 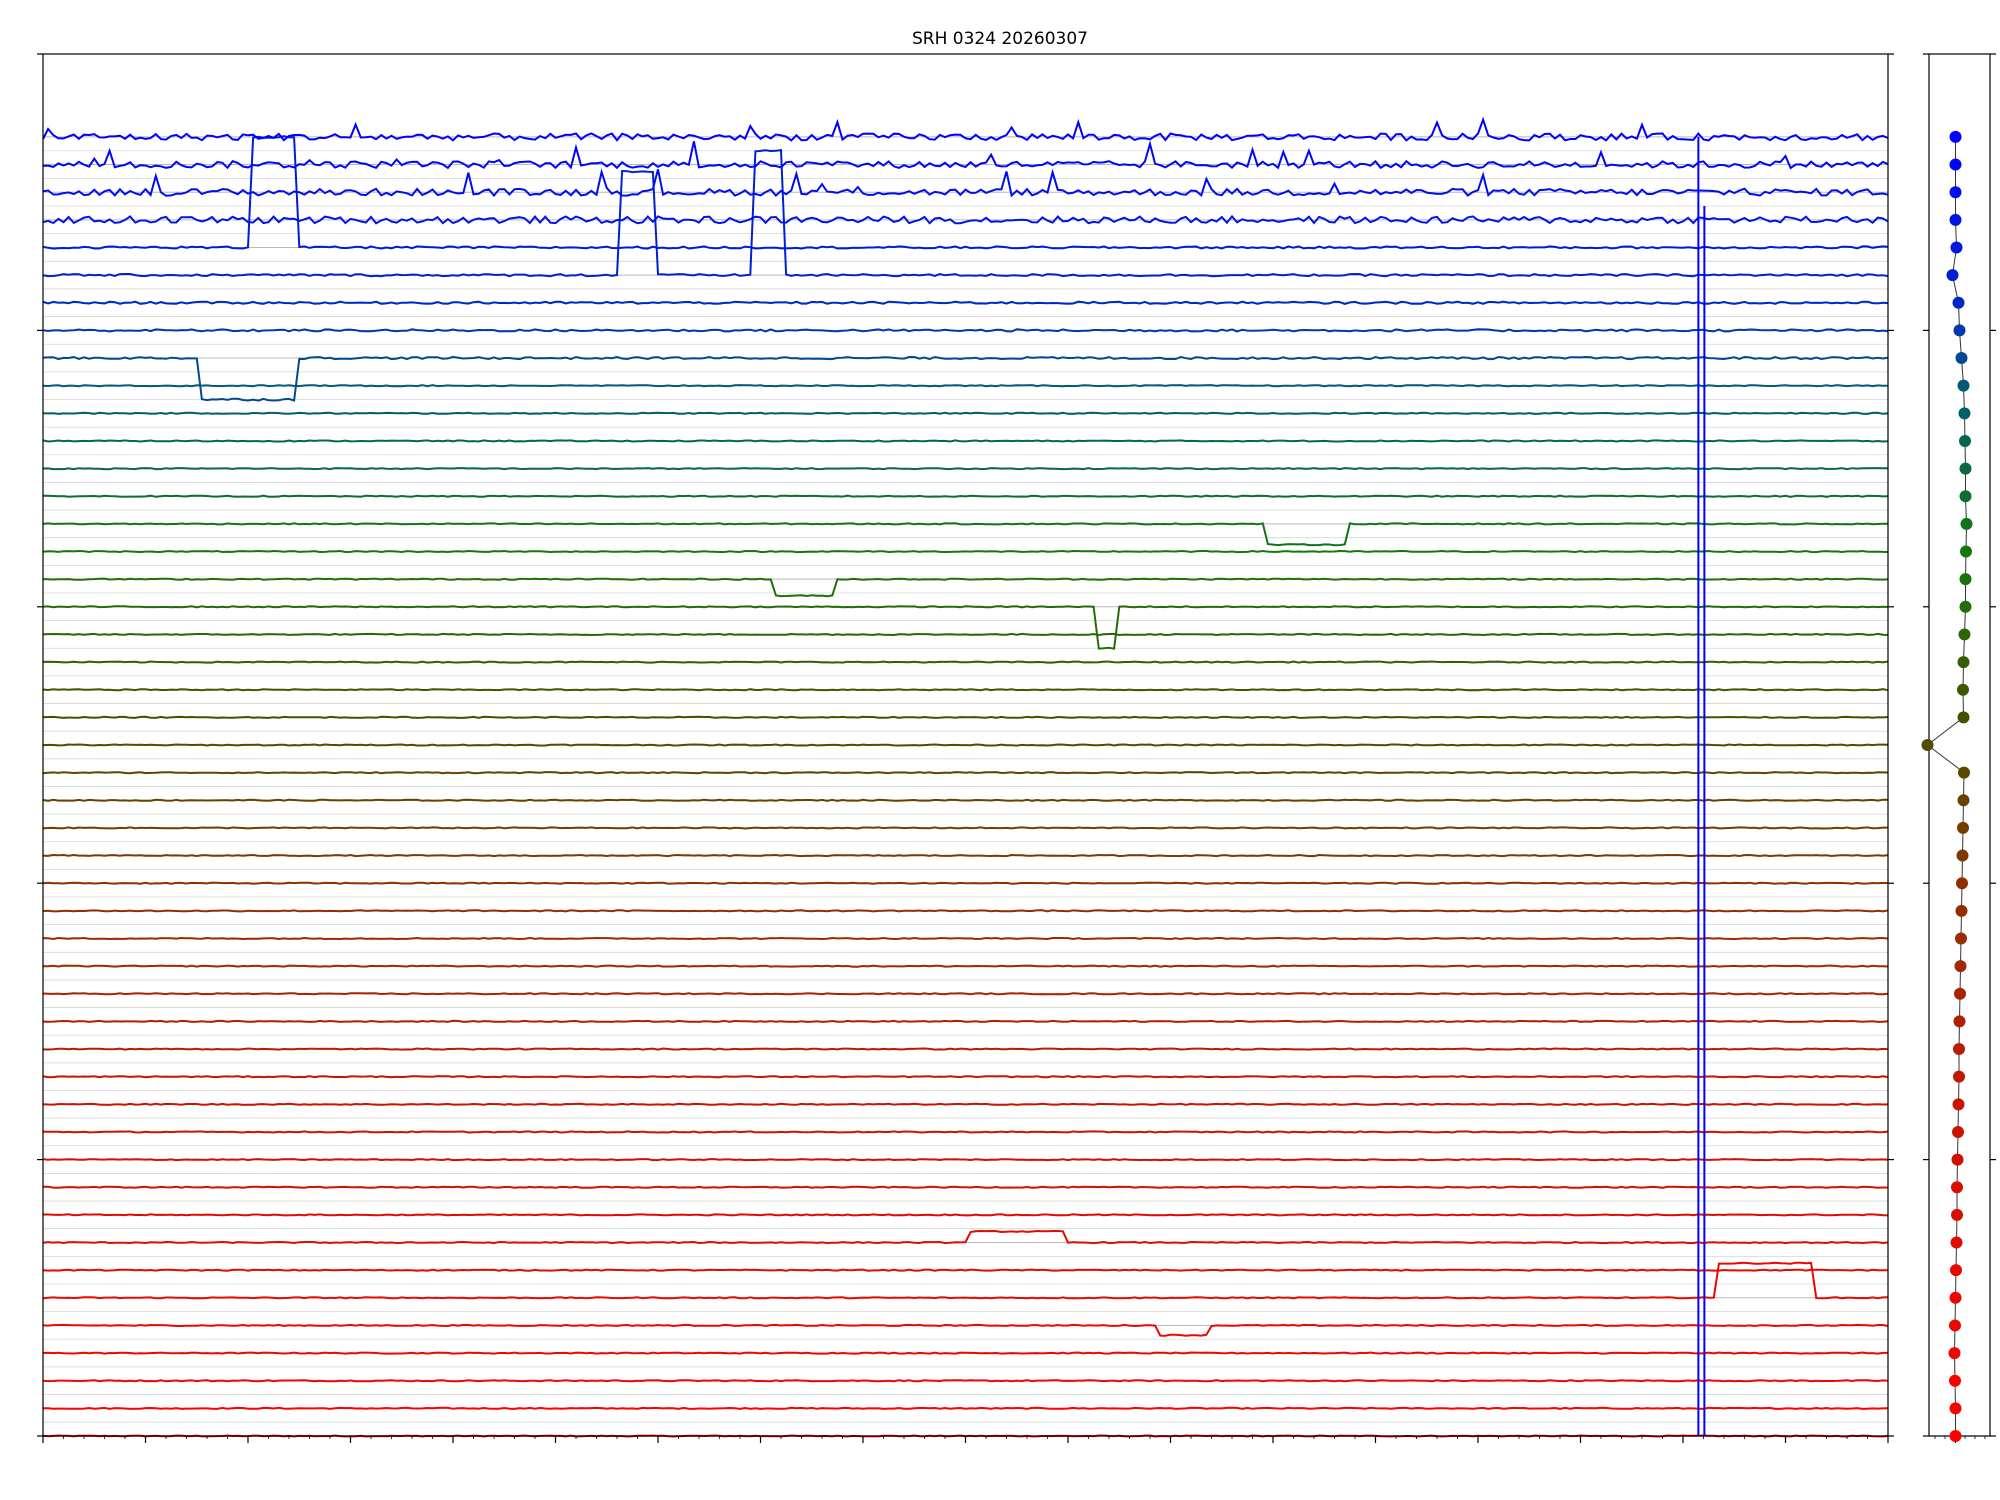 I want to click on chart-title: SRH 0324 20260307, so click(x=1000, y=39).